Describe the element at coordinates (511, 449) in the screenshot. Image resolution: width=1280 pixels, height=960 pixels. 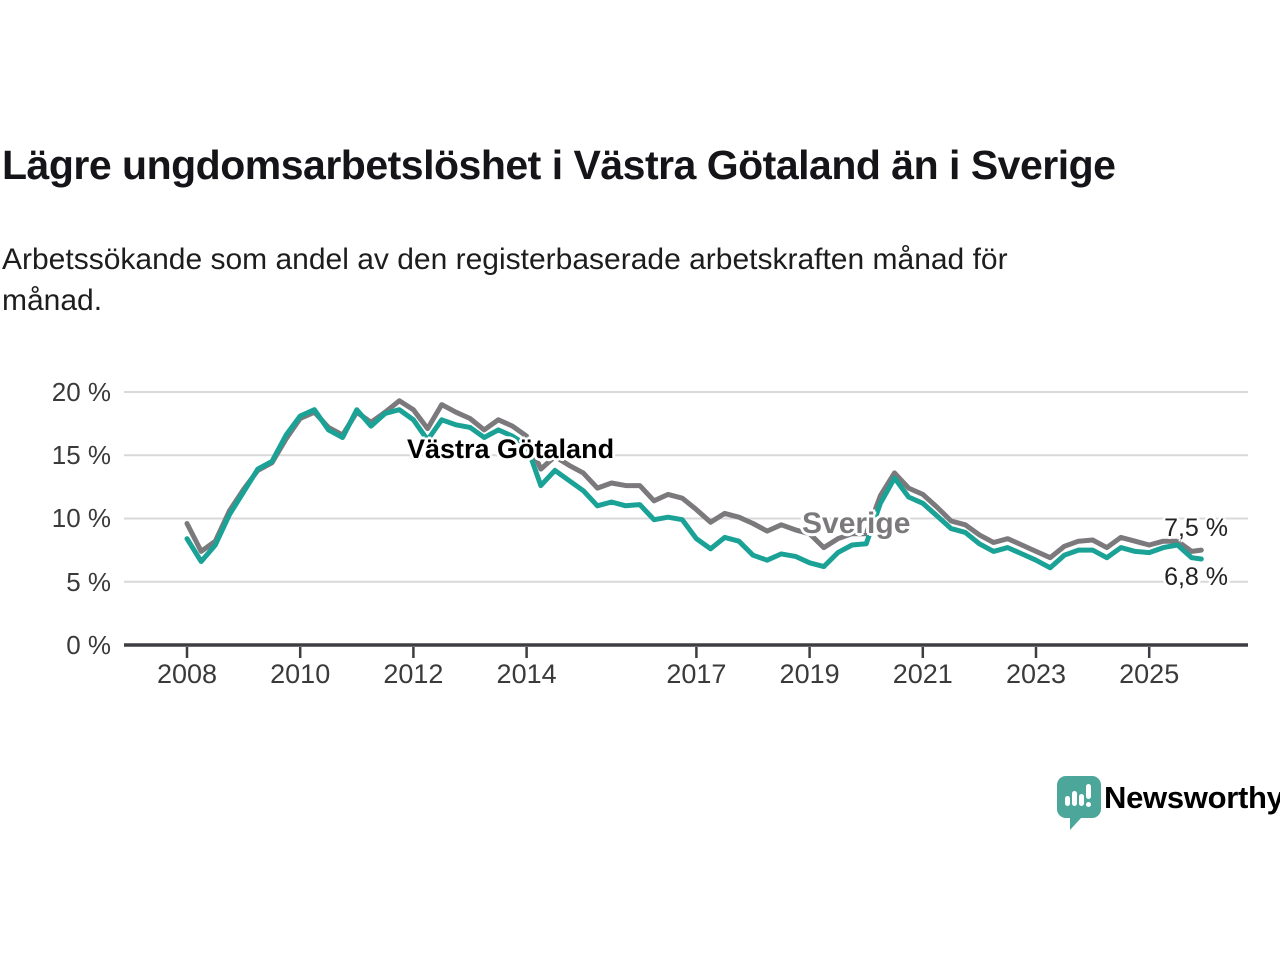
I see `series-label-vastra-gotaland: Västra Götaland` at that location.